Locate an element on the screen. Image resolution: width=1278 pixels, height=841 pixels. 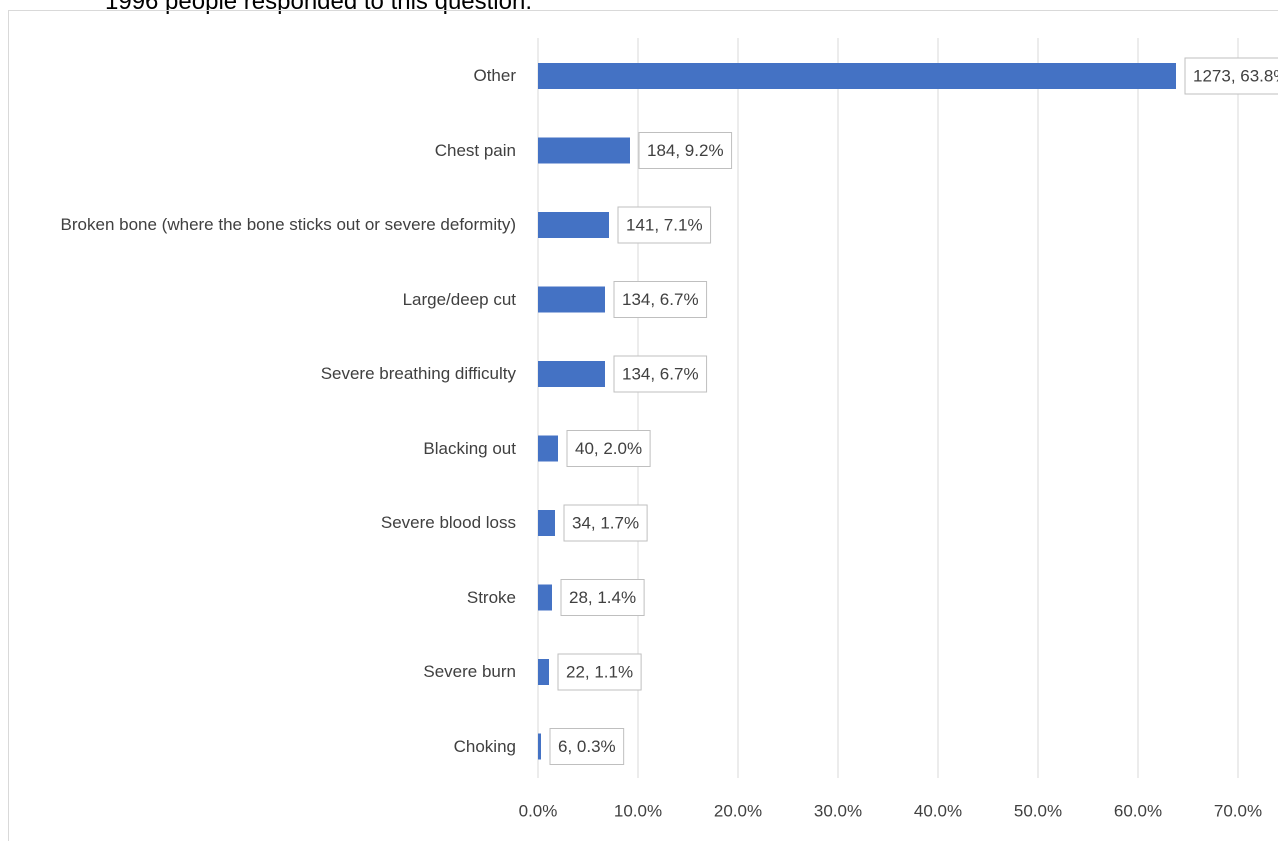
data-label: 28, 1.4% is located at coordinates (602, 597).